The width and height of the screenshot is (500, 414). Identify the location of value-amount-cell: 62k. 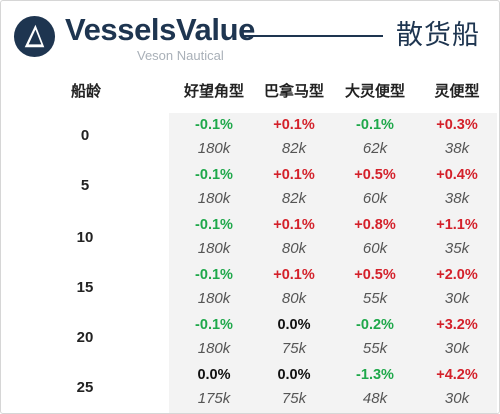
(375, 148).